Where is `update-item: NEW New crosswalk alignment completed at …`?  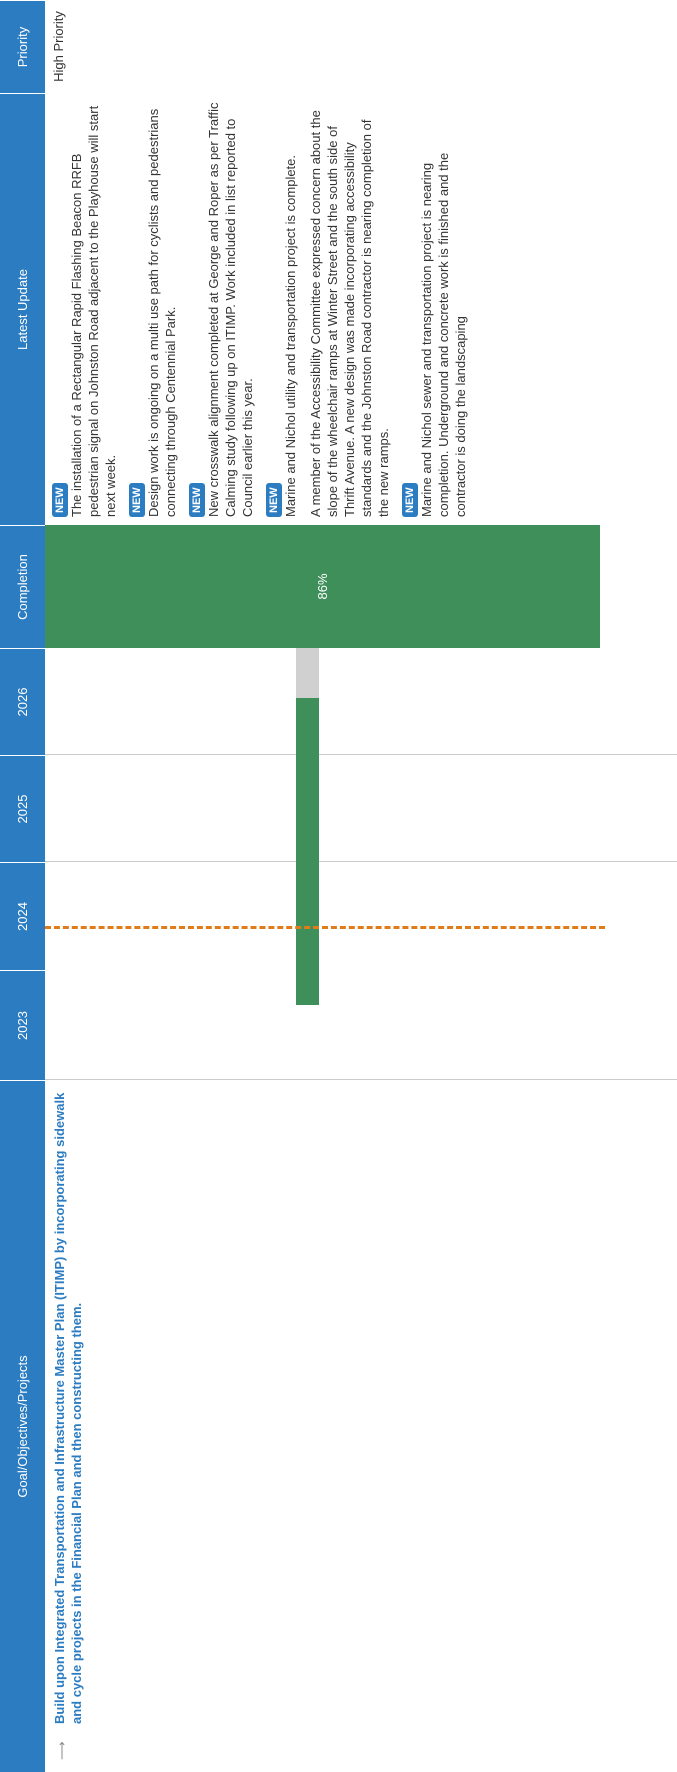
update-item: NEW New crosswalk alignment completed at … is located at coordinates (221, 309).